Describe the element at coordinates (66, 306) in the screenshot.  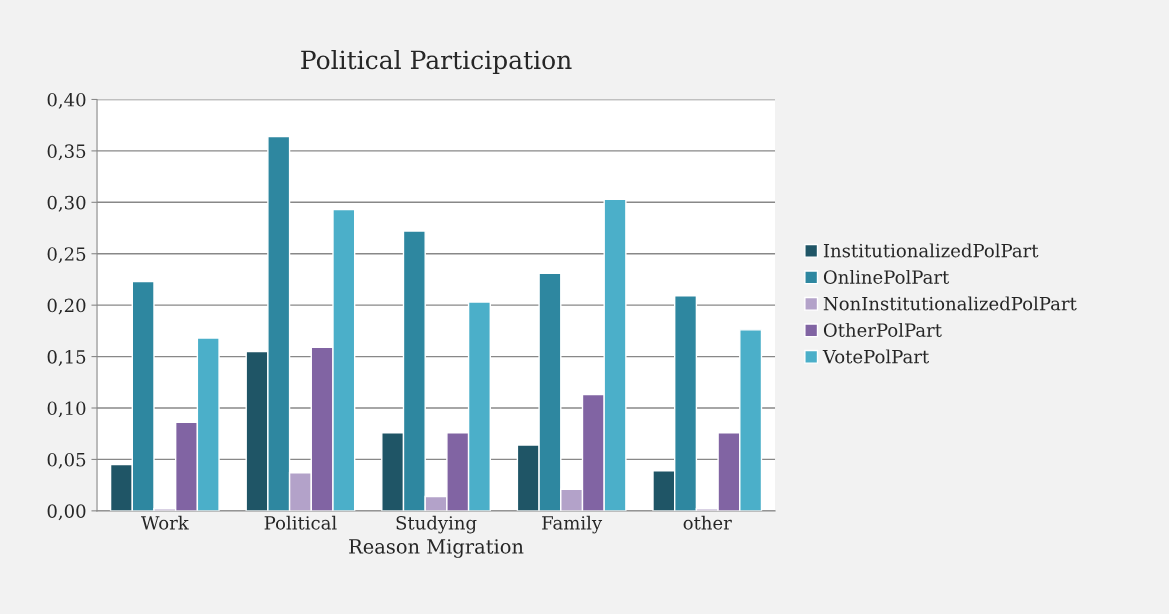
I see `y-tick-label: 0,20` at that location.